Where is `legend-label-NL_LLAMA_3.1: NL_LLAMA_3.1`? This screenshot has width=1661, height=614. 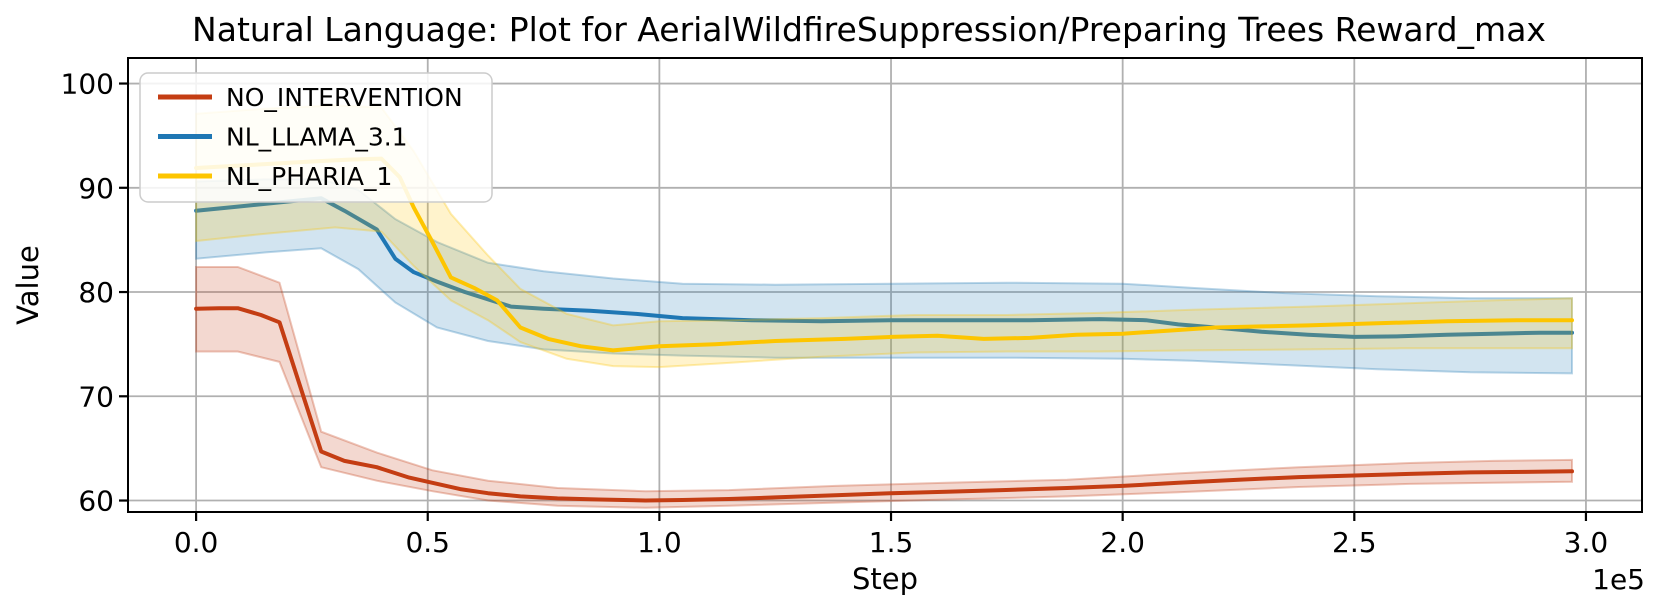
legend-label-NL_LLAMA_3.1: NL_LLAMA_3.1 is located at coordinates (317, 137).